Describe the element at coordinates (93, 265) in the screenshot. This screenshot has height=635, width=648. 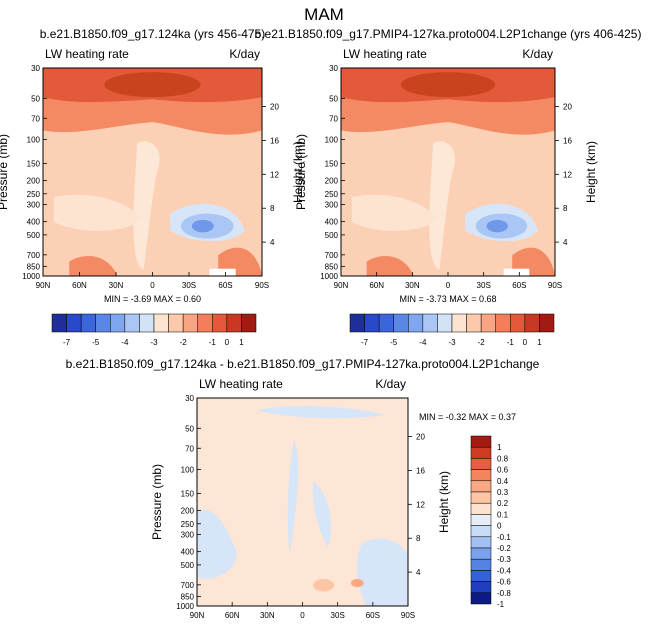
I see `field-surface-warm` at that location.